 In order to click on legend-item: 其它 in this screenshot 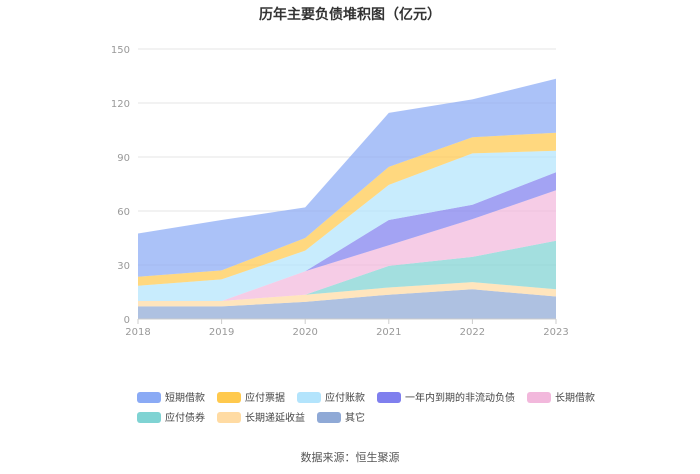, I will do `click(341, 417)`.